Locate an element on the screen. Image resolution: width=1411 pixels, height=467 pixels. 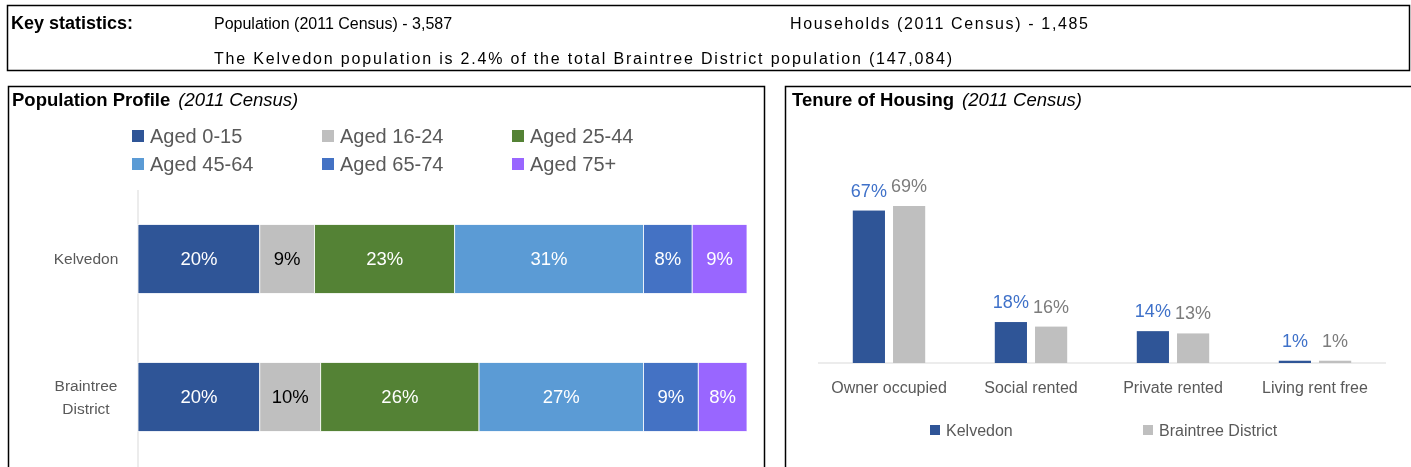
legend-label: Aged 25-44 is located at coordinates (582, 136).